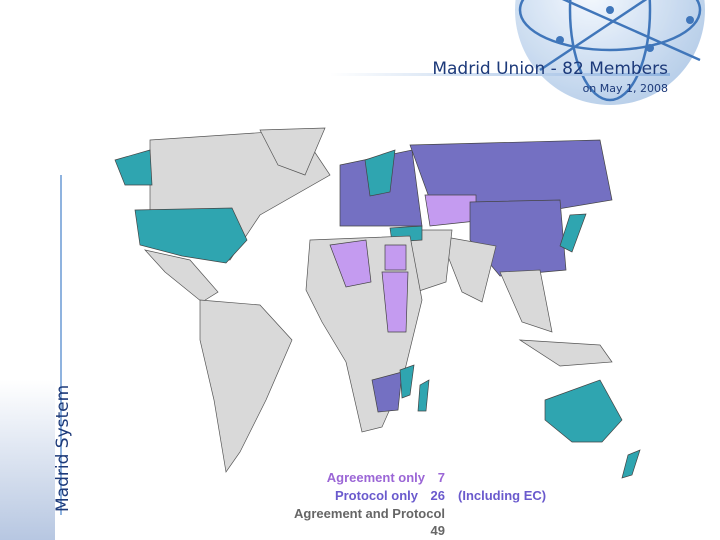 The height and width of the screenshot is (540, 720). I want to click on side-rule, so click(61, 345).